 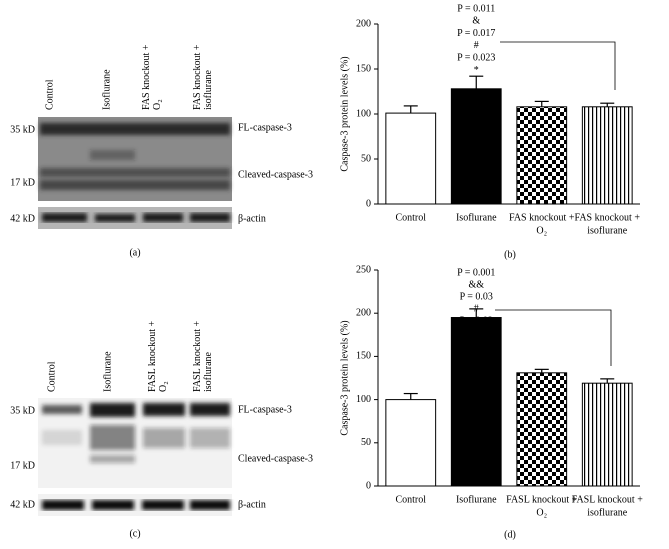 What do you see at coordinates (476, 33) in the screenshot?
I see `annotation: P = 0.017` at bounding box center [476, 33].